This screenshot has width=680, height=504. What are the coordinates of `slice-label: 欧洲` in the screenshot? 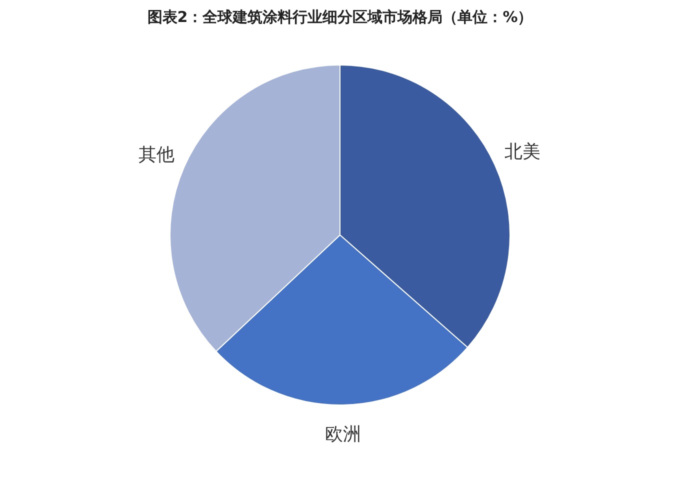 It's located at (343, 434).